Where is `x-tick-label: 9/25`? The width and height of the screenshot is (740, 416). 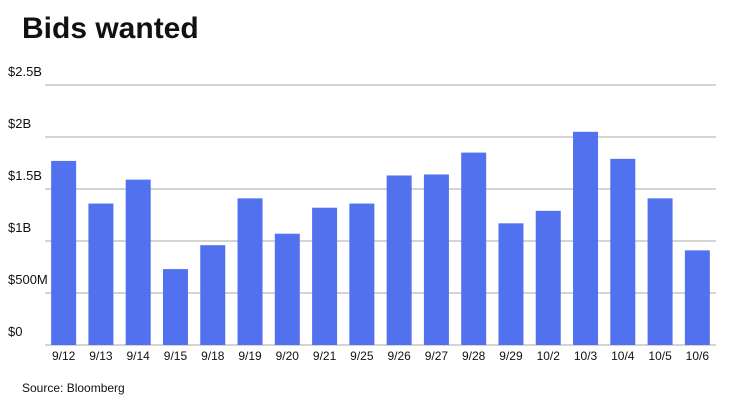
x-tick-label: 9/25 is located at coordinates (362, 356).